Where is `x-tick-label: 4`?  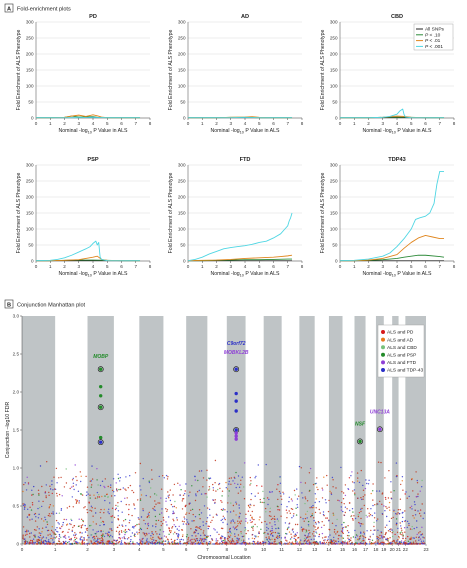
x-tick-label: 4 is located at coordinates (245, 266).